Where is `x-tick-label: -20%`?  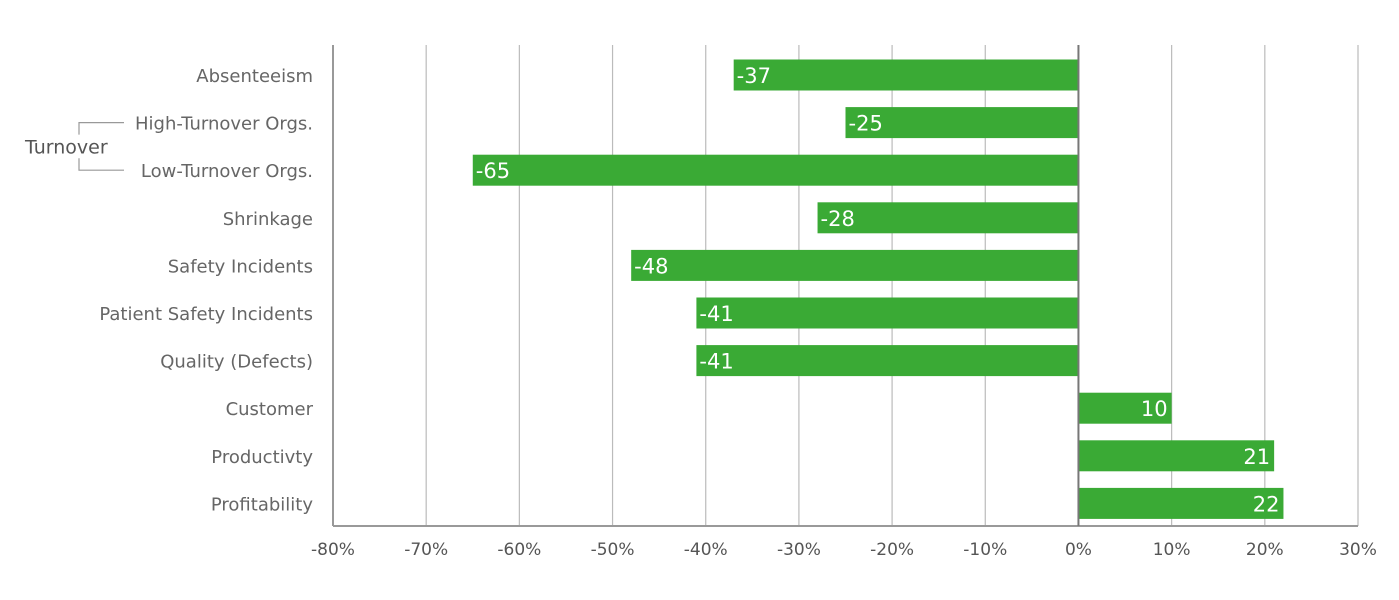
x-tick-label: -20% is located at coordinates (892, 550).